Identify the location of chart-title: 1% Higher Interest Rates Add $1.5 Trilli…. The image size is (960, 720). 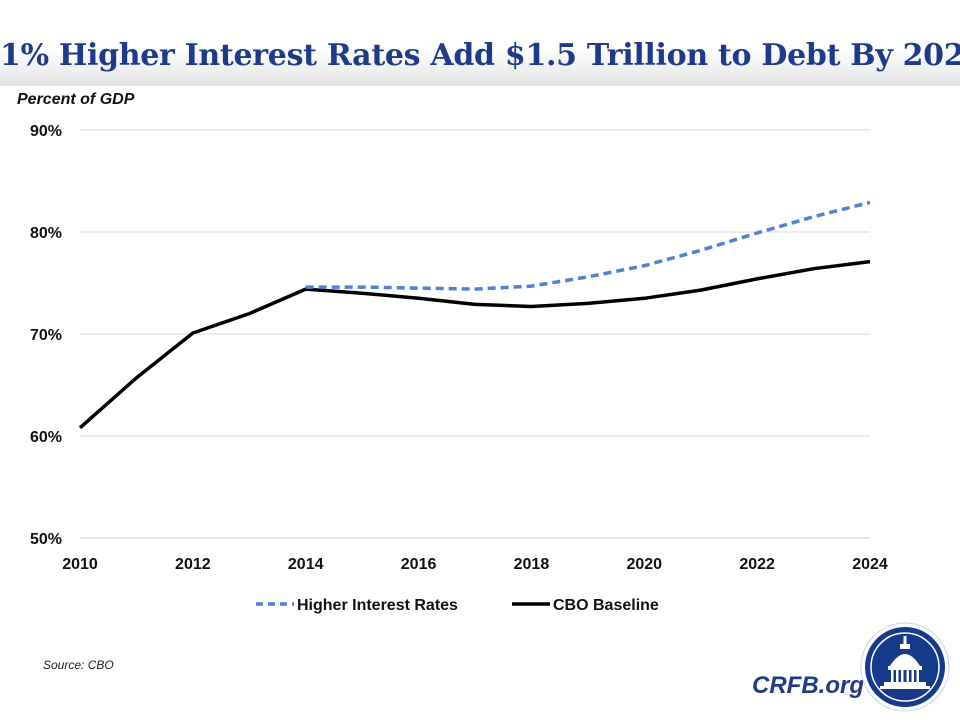
(480, 55).